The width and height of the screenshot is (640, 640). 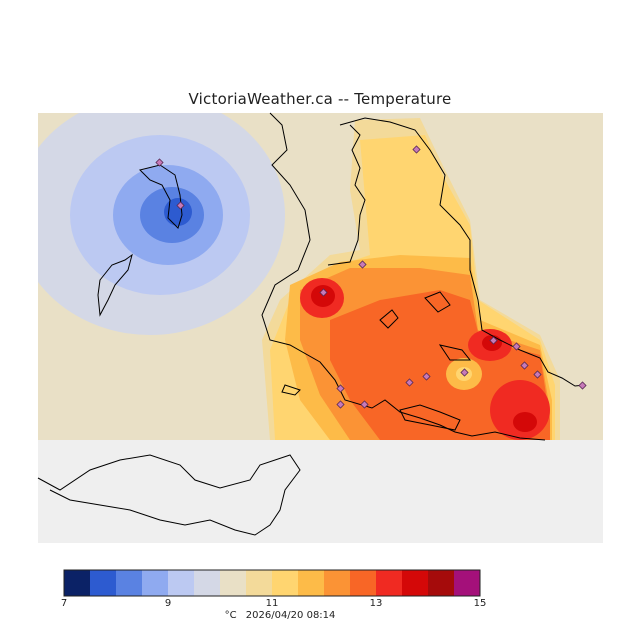 What do you see at coordinates (480, 603) in the screenshot?
I see `colorbar-tick-label: 15` at bounding box center [480, 603].